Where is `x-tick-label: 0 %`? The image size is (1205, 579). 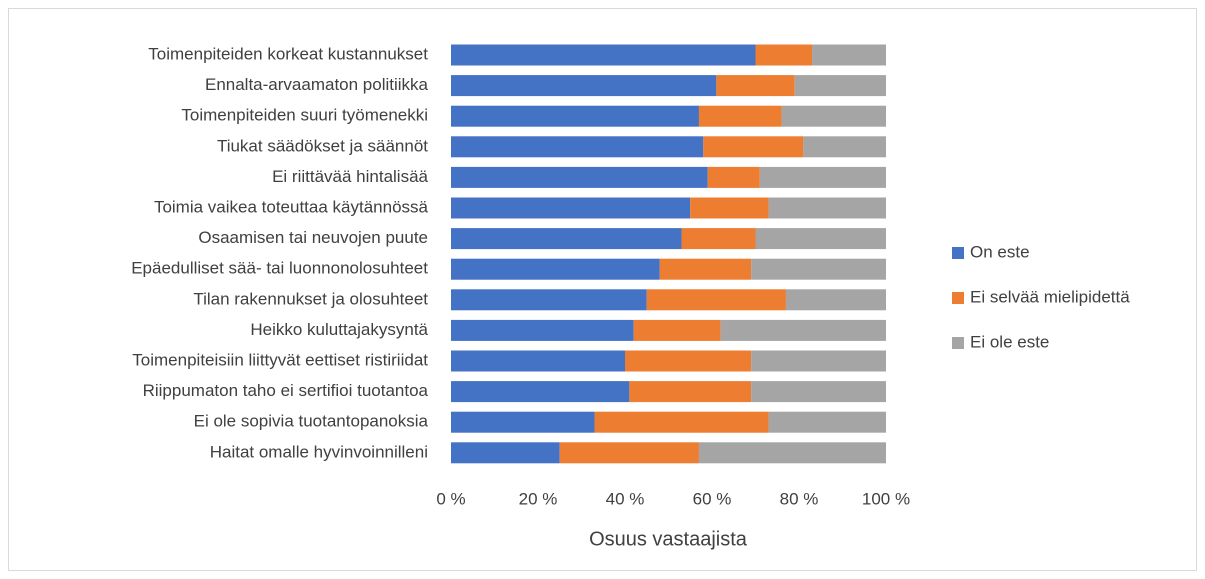 x-tick-label: 0 % is located at coordinates (450, 498).